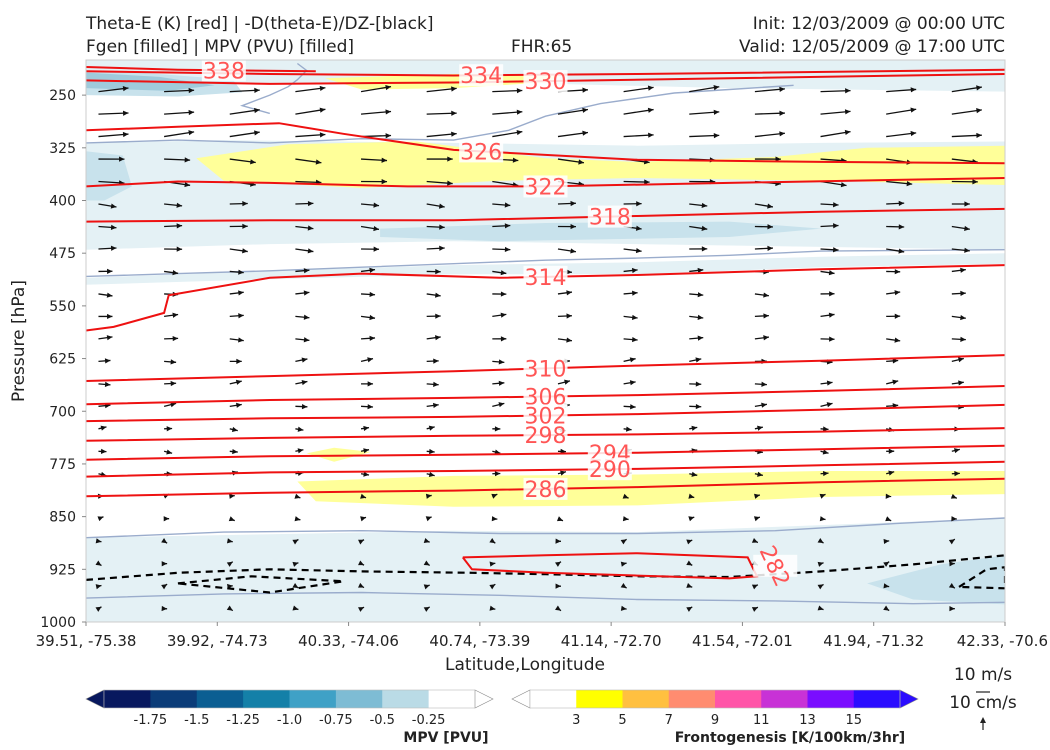 The width and height of the screenshot is (1050, 750). What do you see at coordinates (742, 641) in the screenshot?
I see `x-tick-label-5: 41.54, -72.01` at bounding box center [742, 641].